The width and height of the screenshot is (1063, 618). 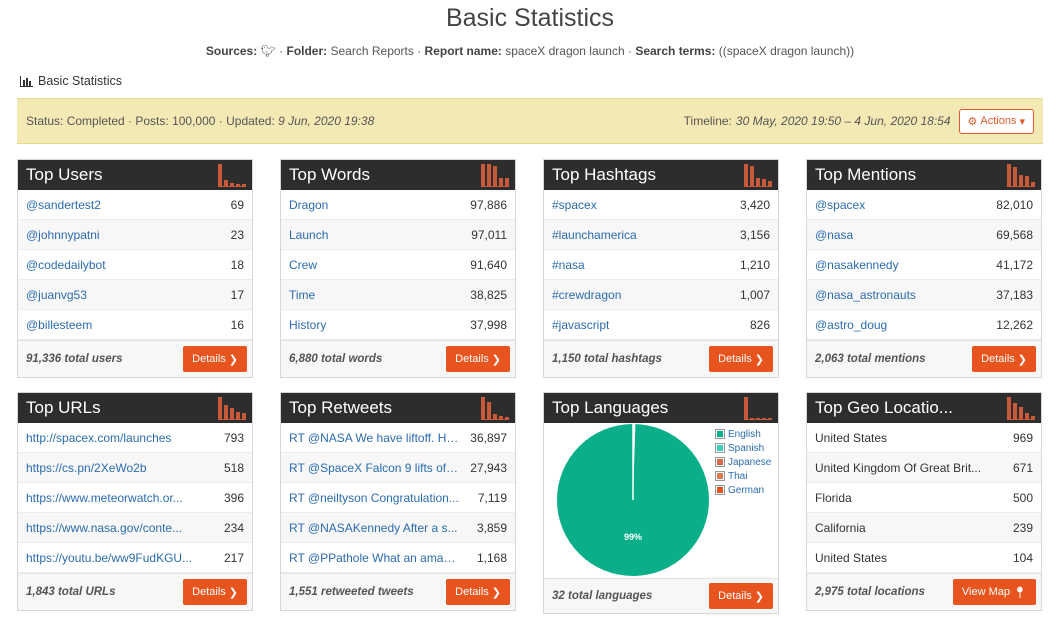 I want to click on legend-item: English, so click(x=743, y=434).